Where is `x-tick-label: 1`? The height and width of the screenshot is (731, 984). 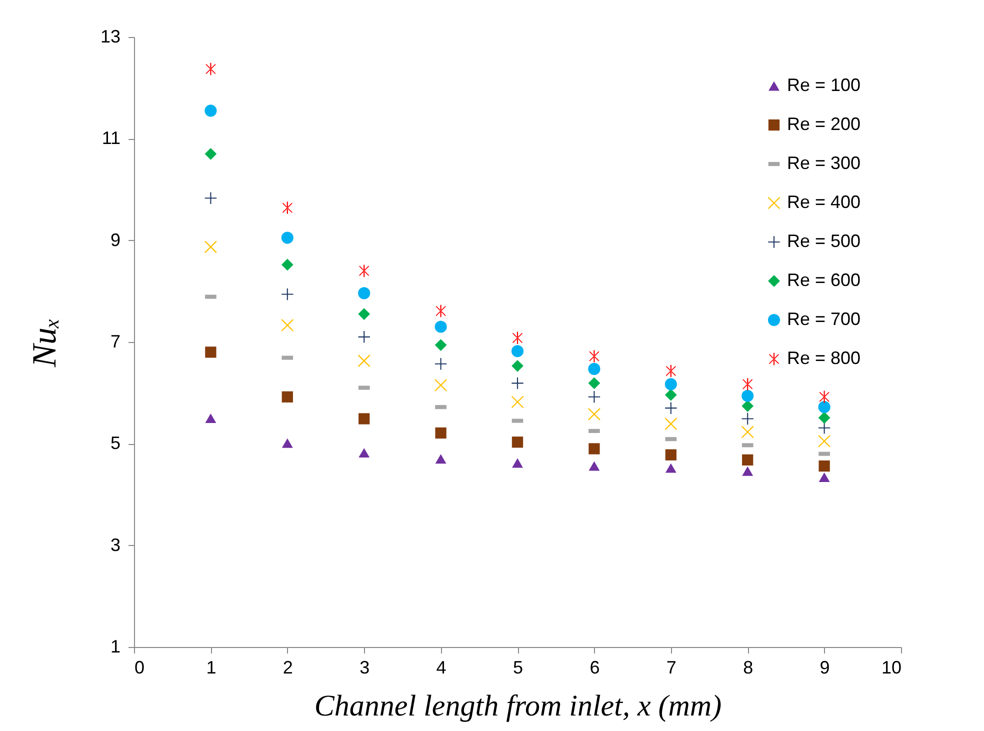 x-tick-label: 1 is located at coordinates (211, 668).